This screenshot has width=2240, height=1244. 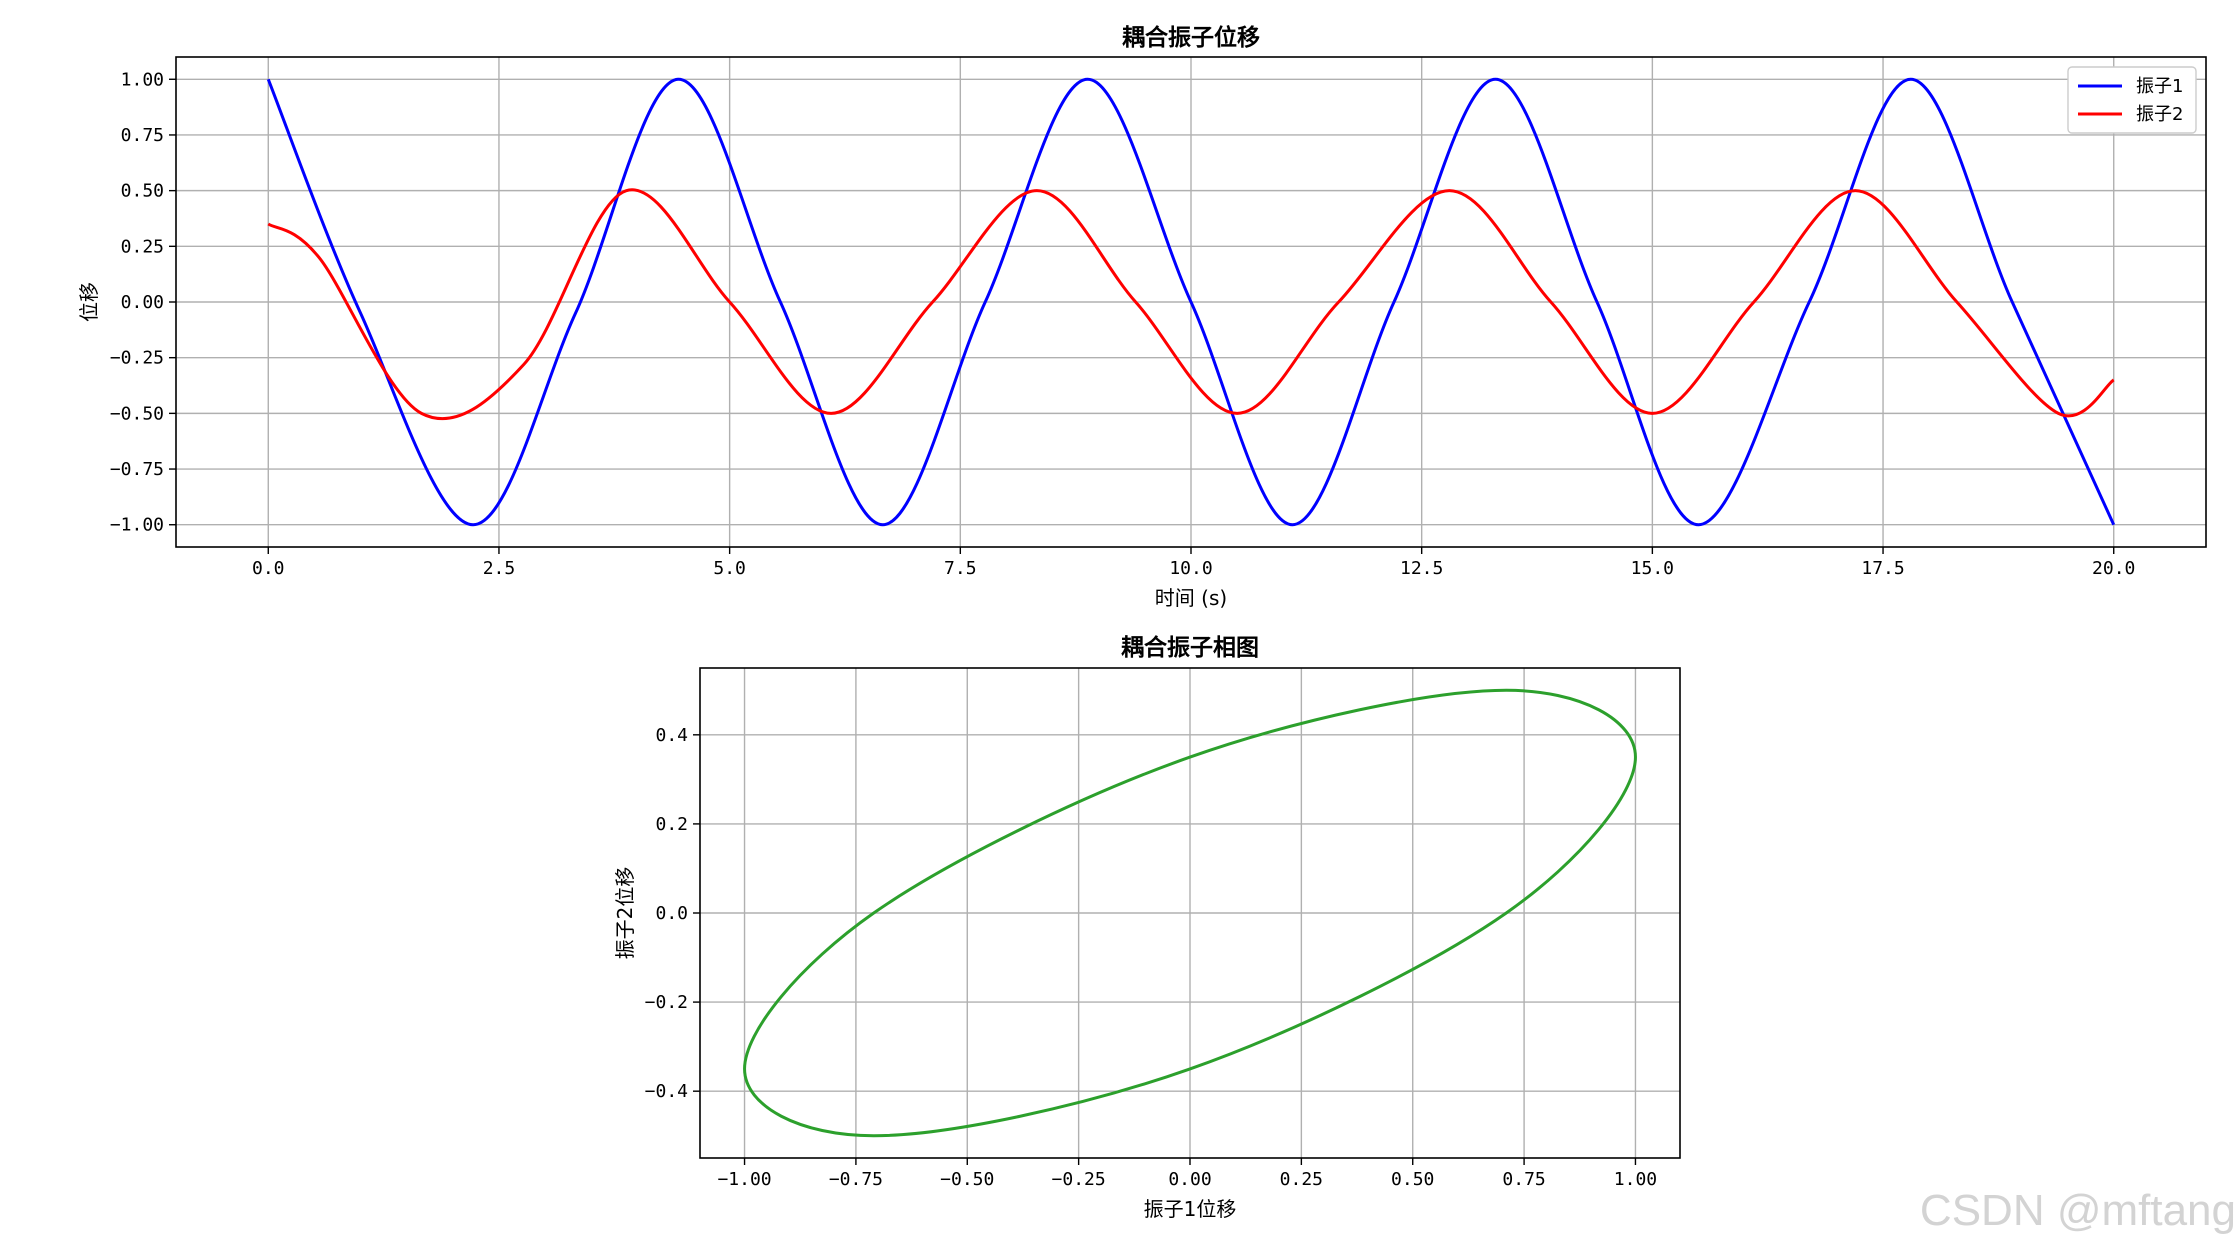 What do you see at coordinates (666, 1091) in the screenshot?
I see `phase-ytick-label: −0.4` at bounding box center [666, 1091].